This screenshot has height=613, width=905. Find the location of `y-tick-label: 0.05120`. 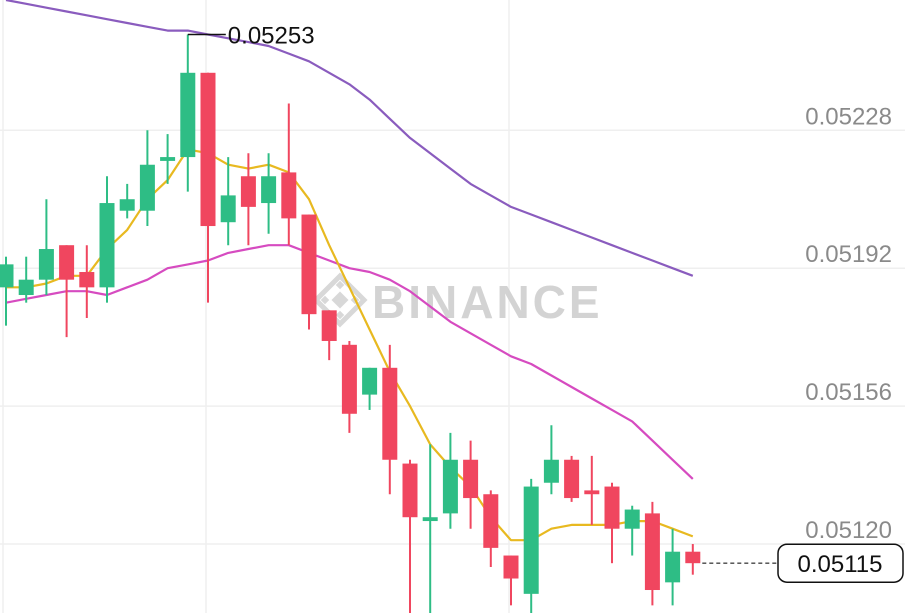

y-tick-label: 0.05120 is located at coordinates (848, 530).